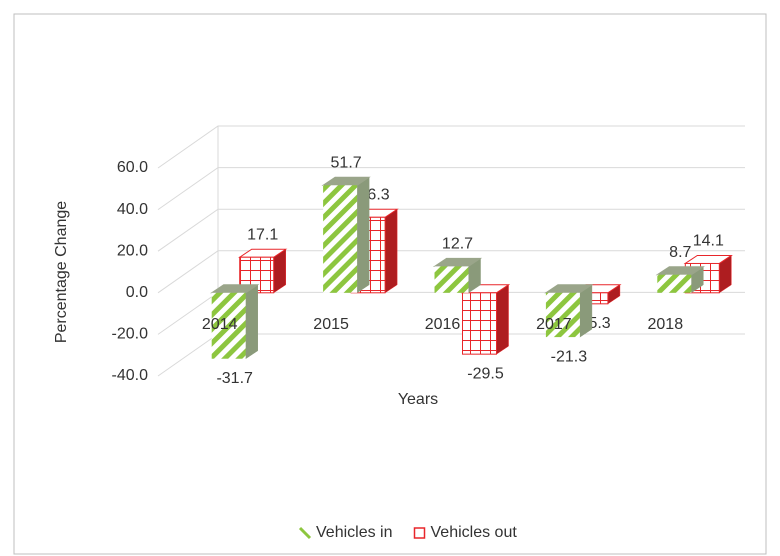  What do you see at coordinates (474, 532) in the screenshot?
I see `legend-label: Vehicles out` at bounding box center [474, 532].